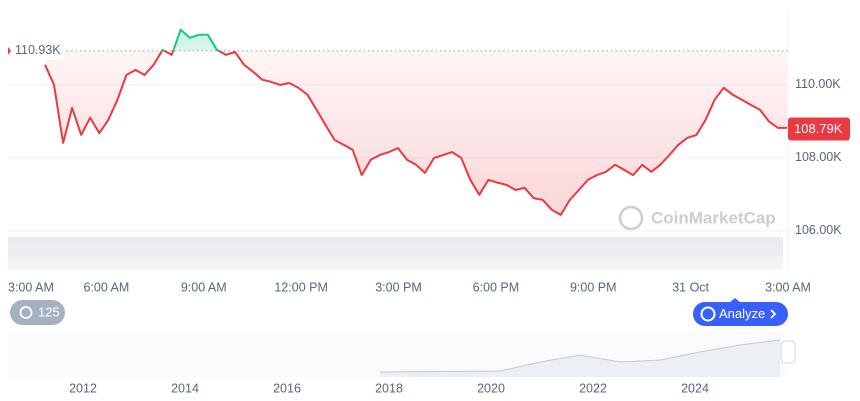 This screenshot has width=860, height=401. I want to click on navigator-year: 2012, so click(83, 388).